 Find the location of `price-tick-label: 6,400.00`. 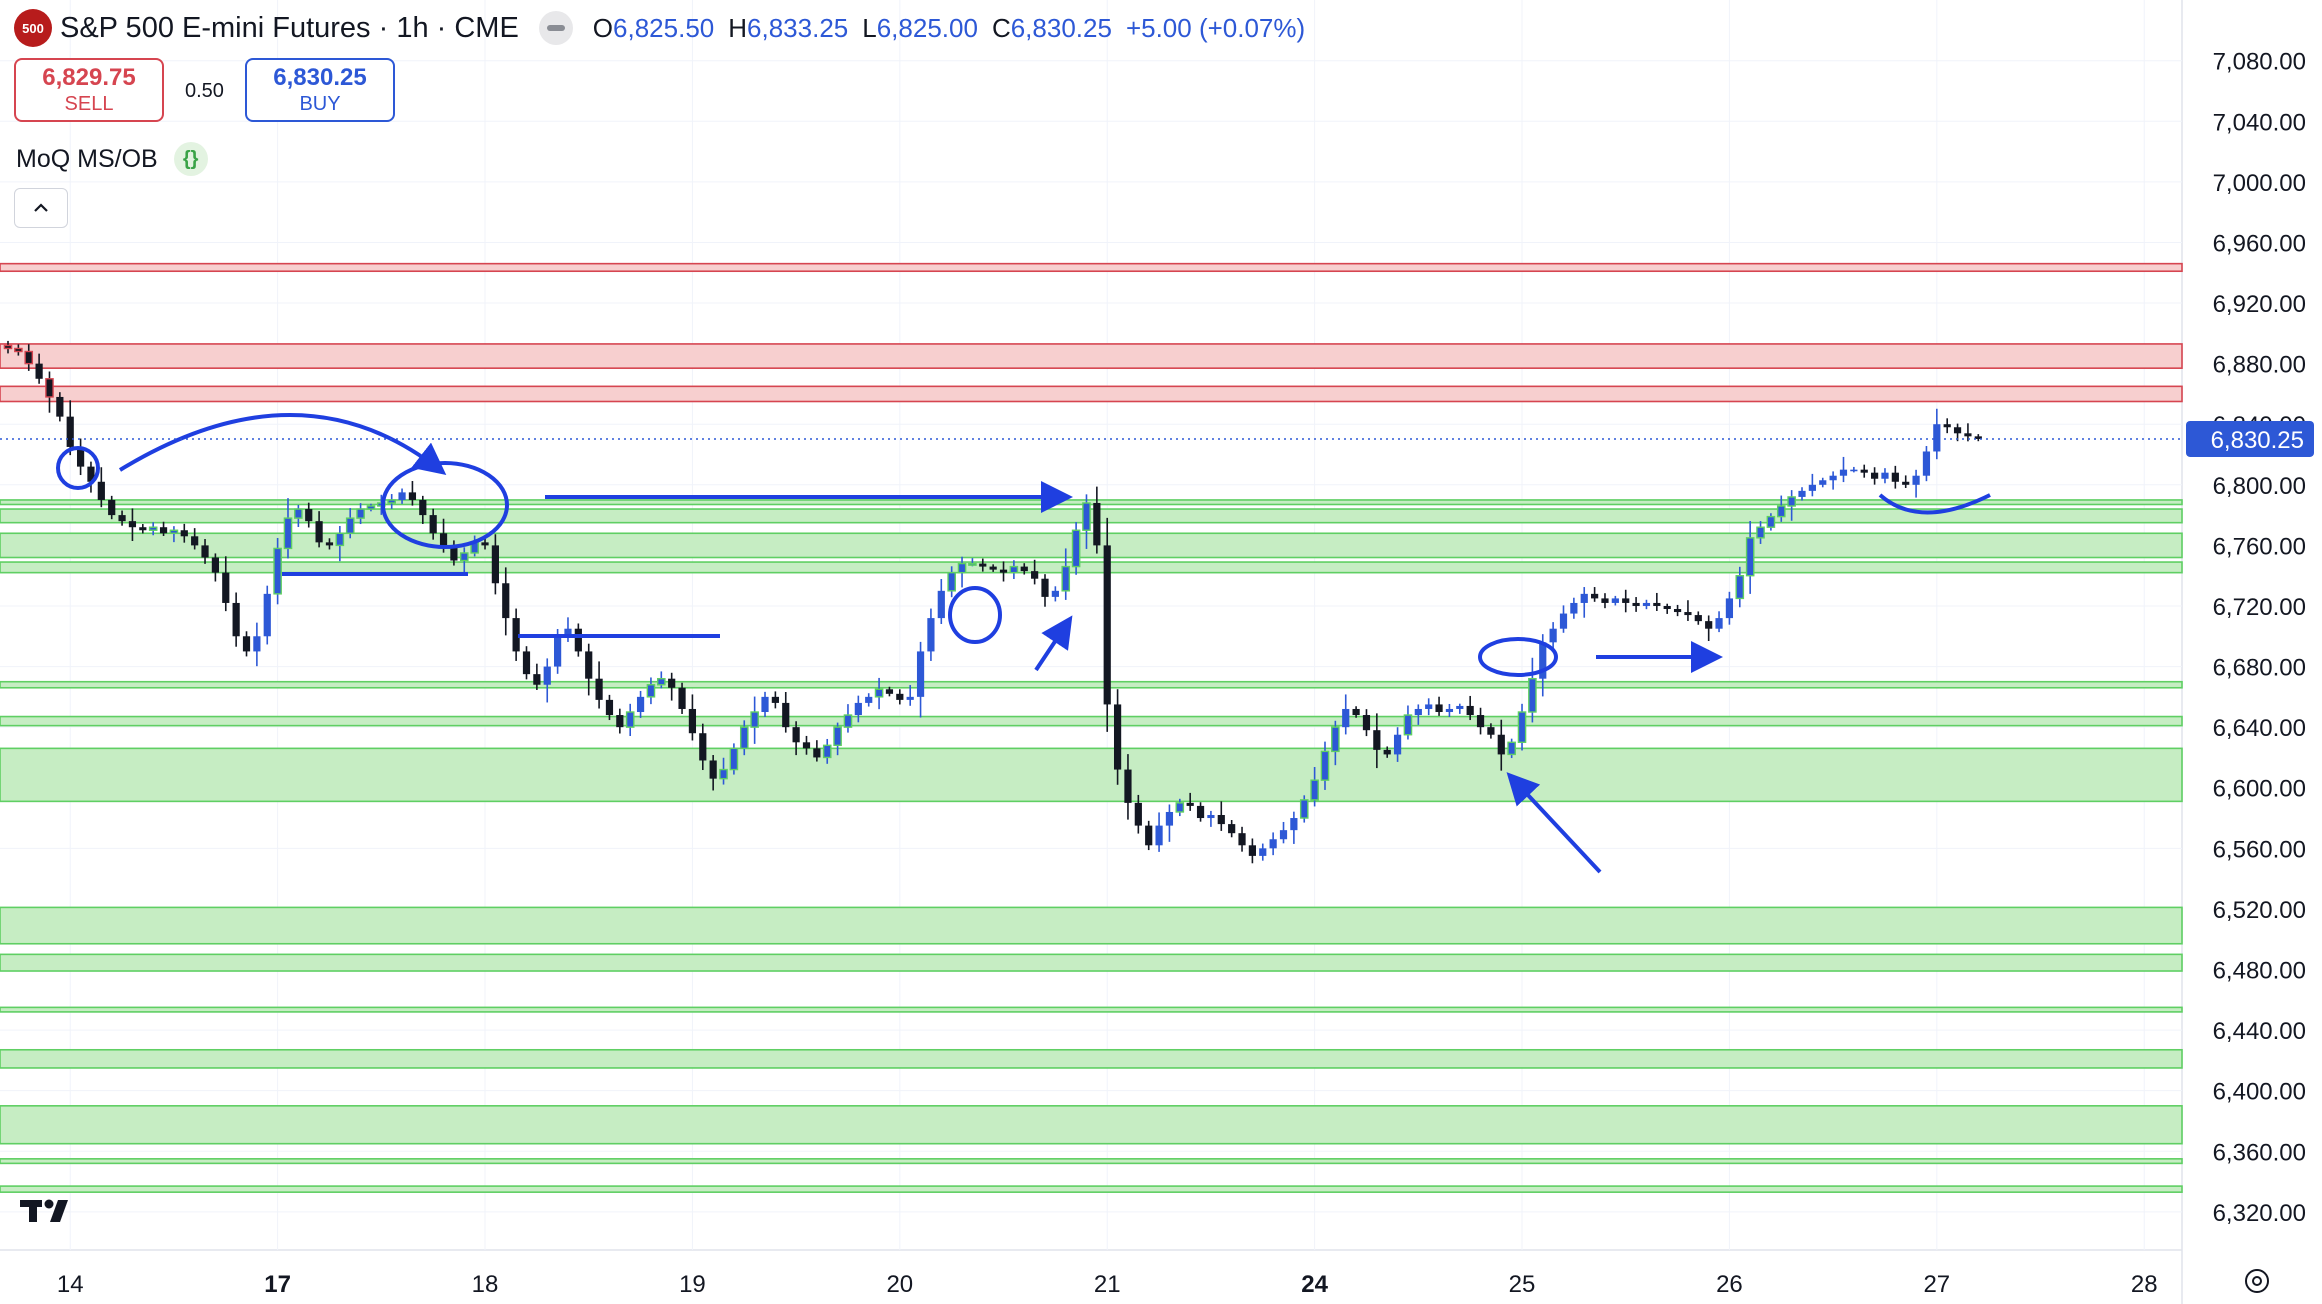

price-tick-label: 6,400.00 is located at coordinates (2259, 1092).